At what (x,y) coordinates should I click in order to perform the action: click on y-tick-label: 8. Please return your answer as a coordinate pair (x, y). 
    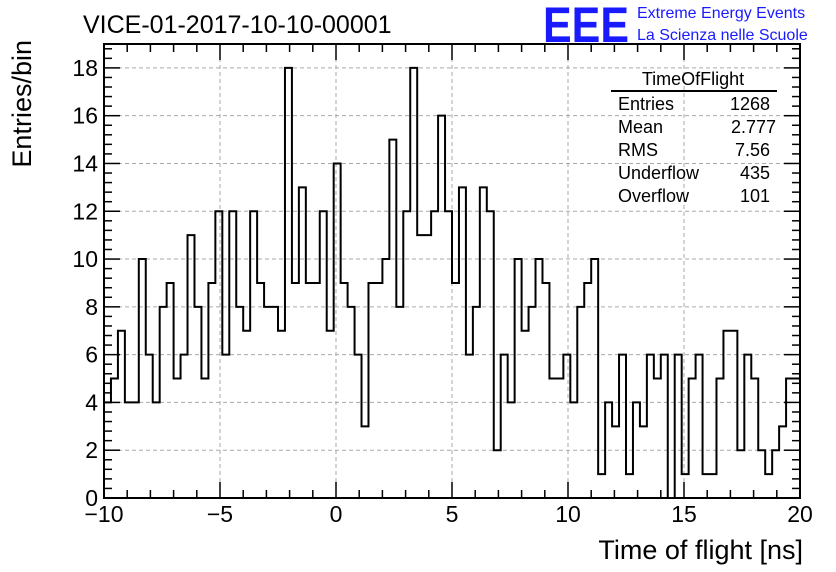
    Looking at the image, I should click on (91, 307).